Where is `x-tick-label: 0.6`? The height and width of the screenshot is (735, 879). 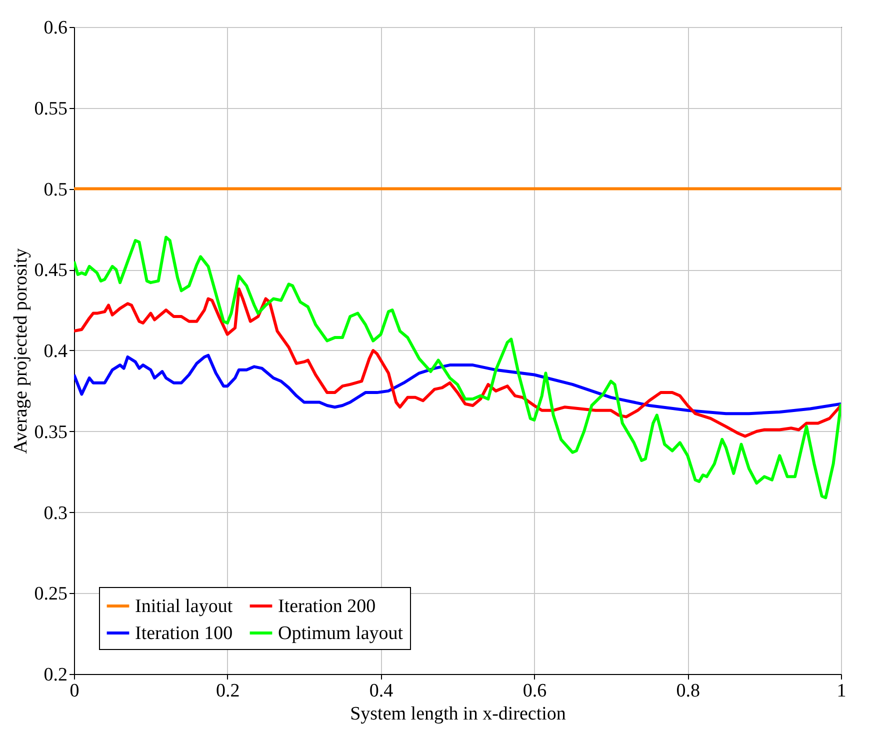 x-tick-label: 0.6 is located at coordinates (534, 691).